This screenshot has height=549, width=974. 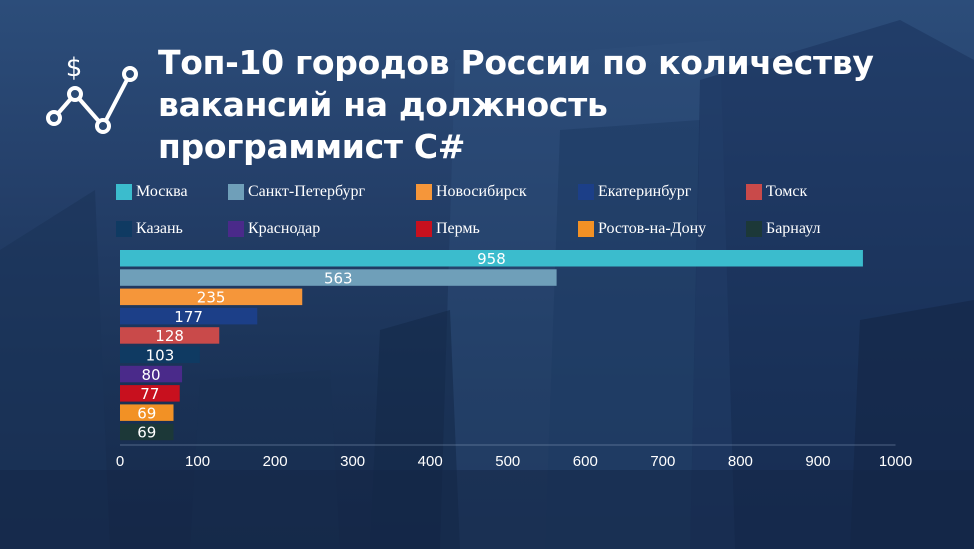 I want to click on bar-value-label: 177, so click(x=188, y=317).